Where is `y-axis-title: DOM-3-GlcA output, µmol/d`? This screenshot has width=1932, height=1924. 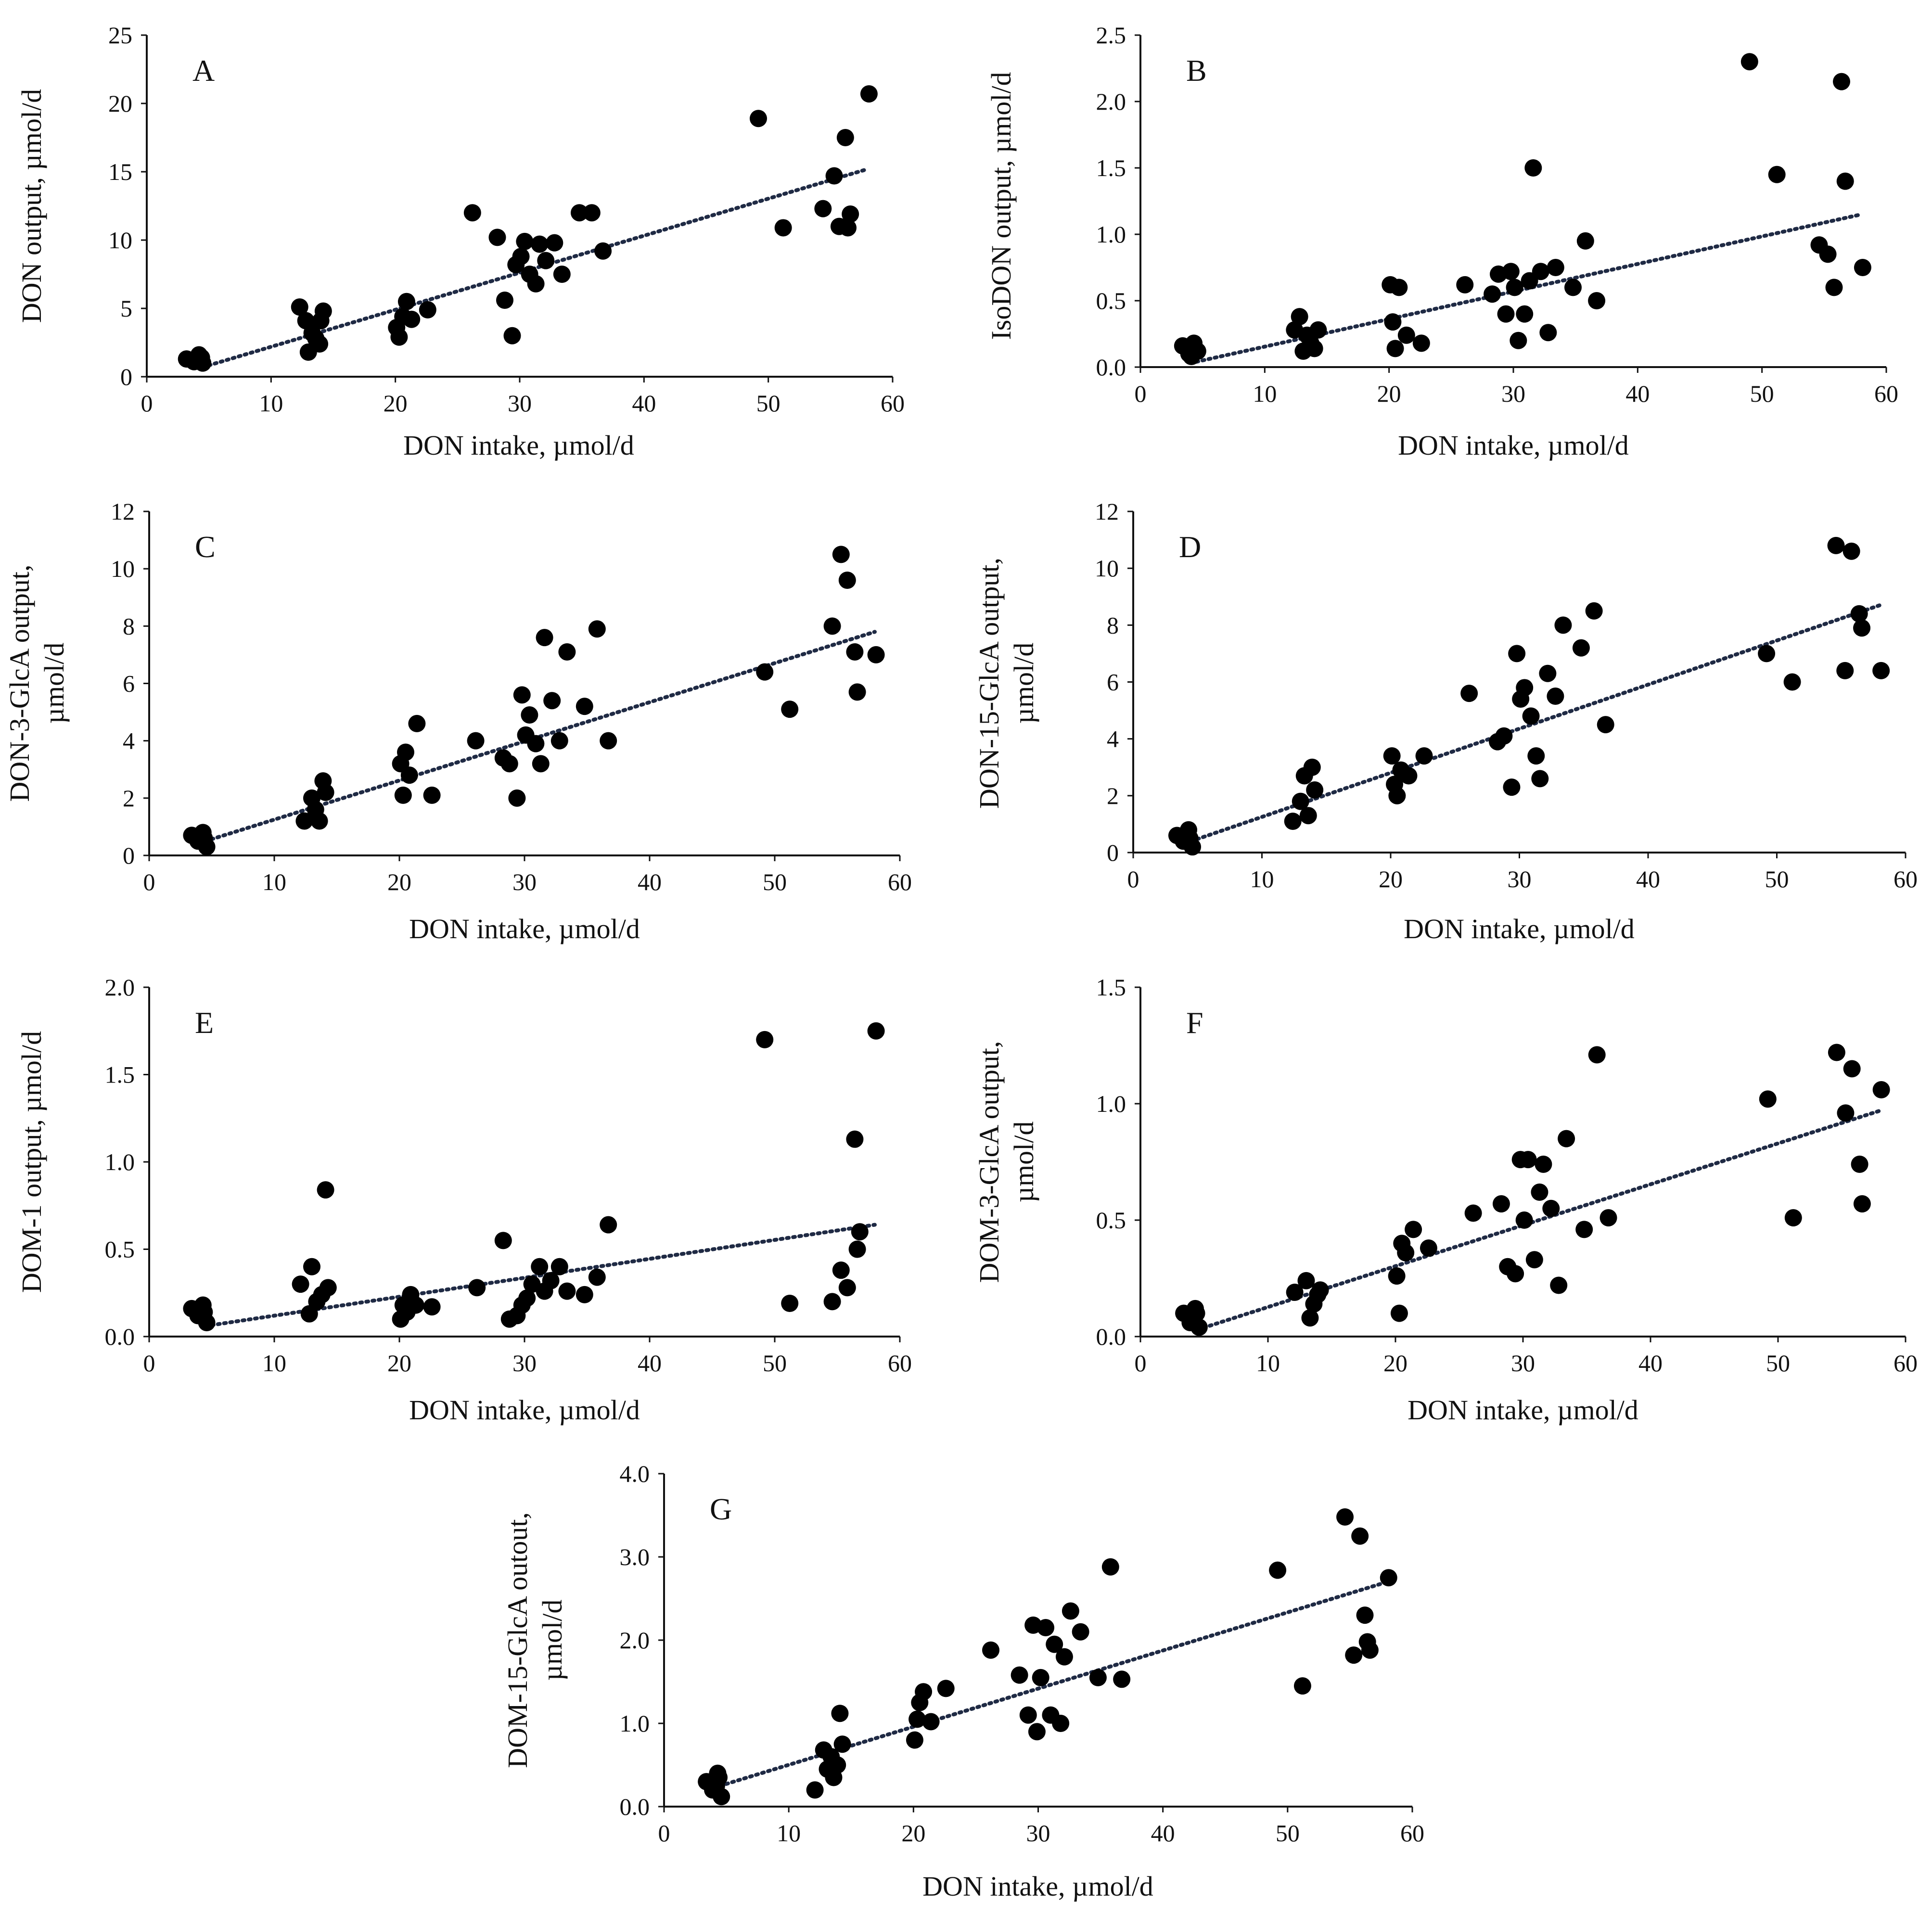 y-axis-title: DOM-3-GlcA output, µmol/d is located at coordinates (1006, 1162).